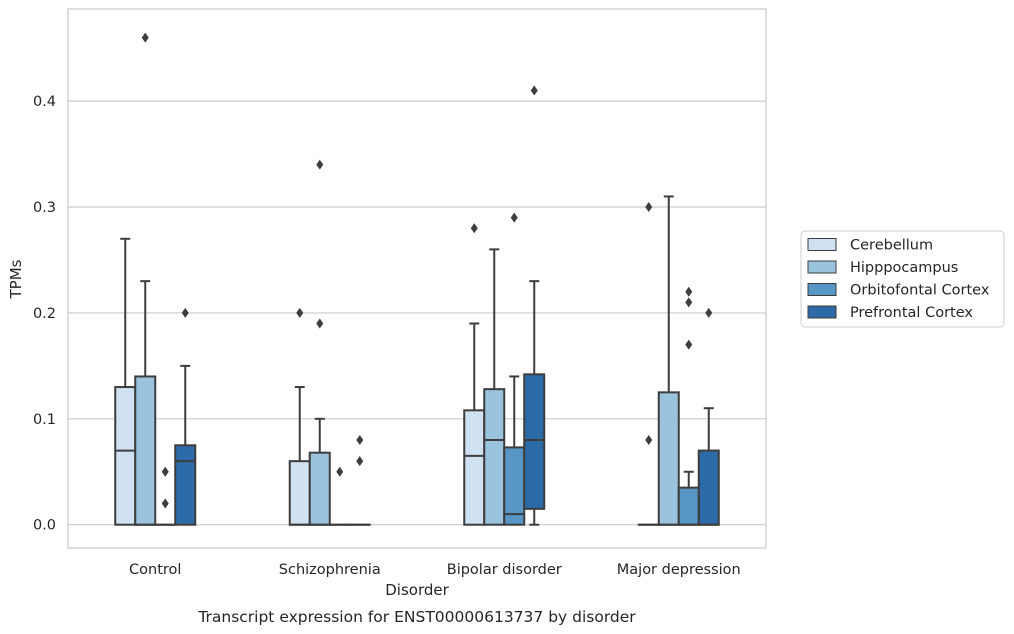  Describe the element at coordinates (417, 590) in the screenshot. I see `x-axis-label: Disorder` at that location.